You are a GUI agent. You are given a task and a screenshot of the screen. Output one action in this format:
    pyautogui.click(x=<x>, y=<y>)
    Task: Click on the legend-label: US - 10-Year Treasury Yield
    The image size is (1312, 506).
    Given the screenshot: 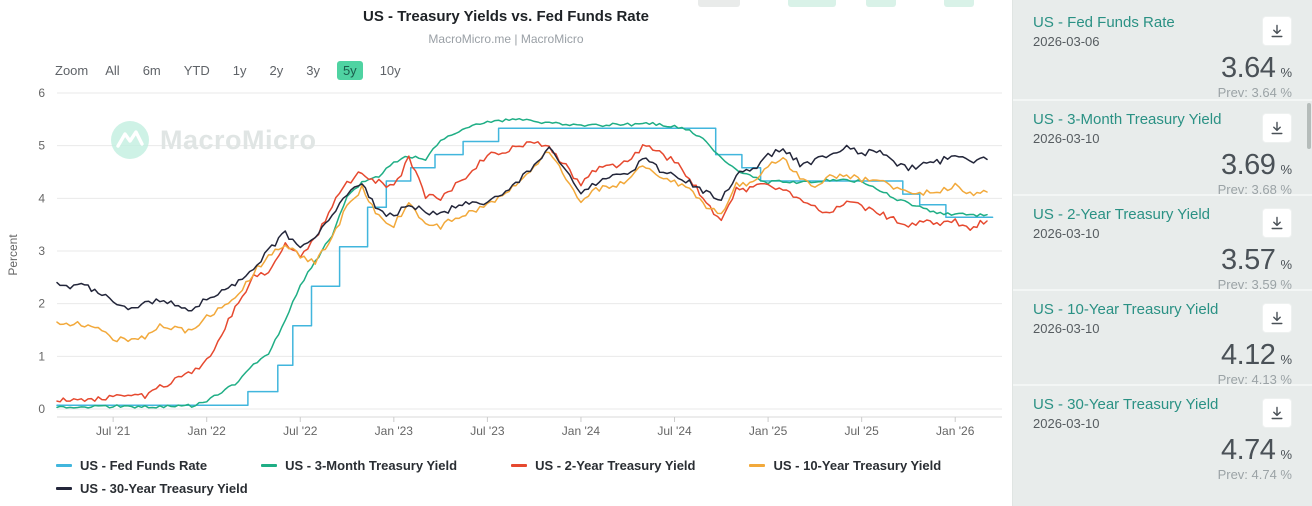 What is the action you would take?
    pyautogui.click(x=857, y=465)
    